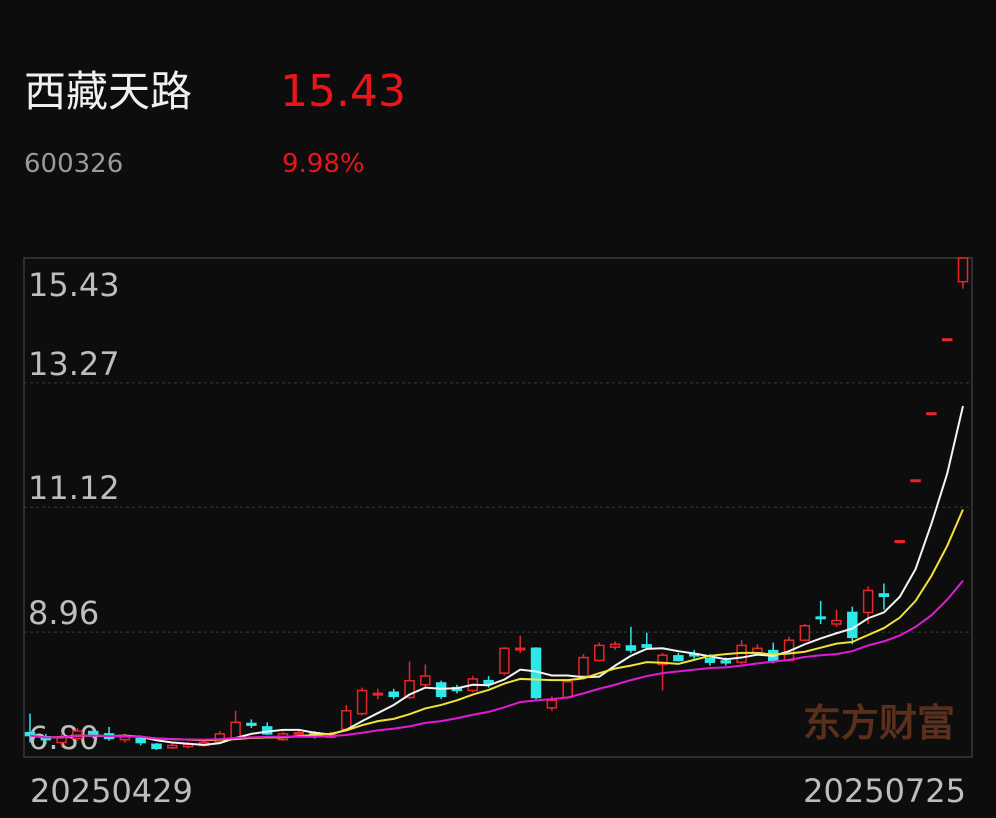  I want to click on x-tick-label: 20250429, so click(111, 791).